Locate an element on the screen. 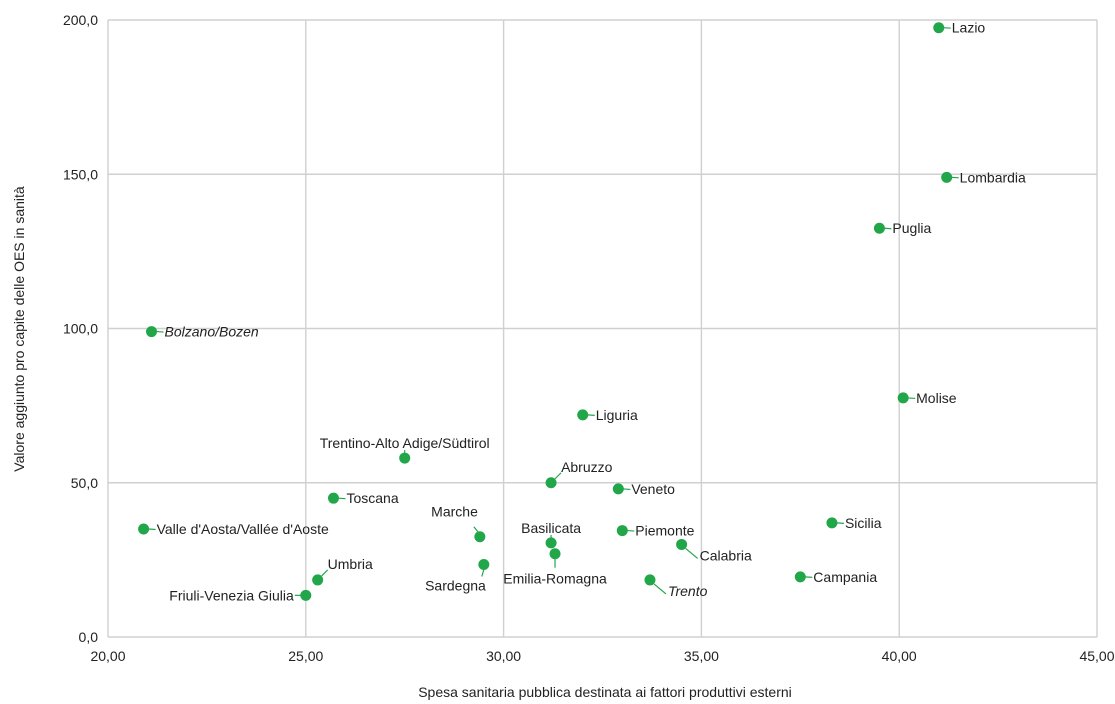 This screenshot has height=704, width=1115. data-point-label: Friuli-Venezia Giulia is located at coordinates (231, 595).